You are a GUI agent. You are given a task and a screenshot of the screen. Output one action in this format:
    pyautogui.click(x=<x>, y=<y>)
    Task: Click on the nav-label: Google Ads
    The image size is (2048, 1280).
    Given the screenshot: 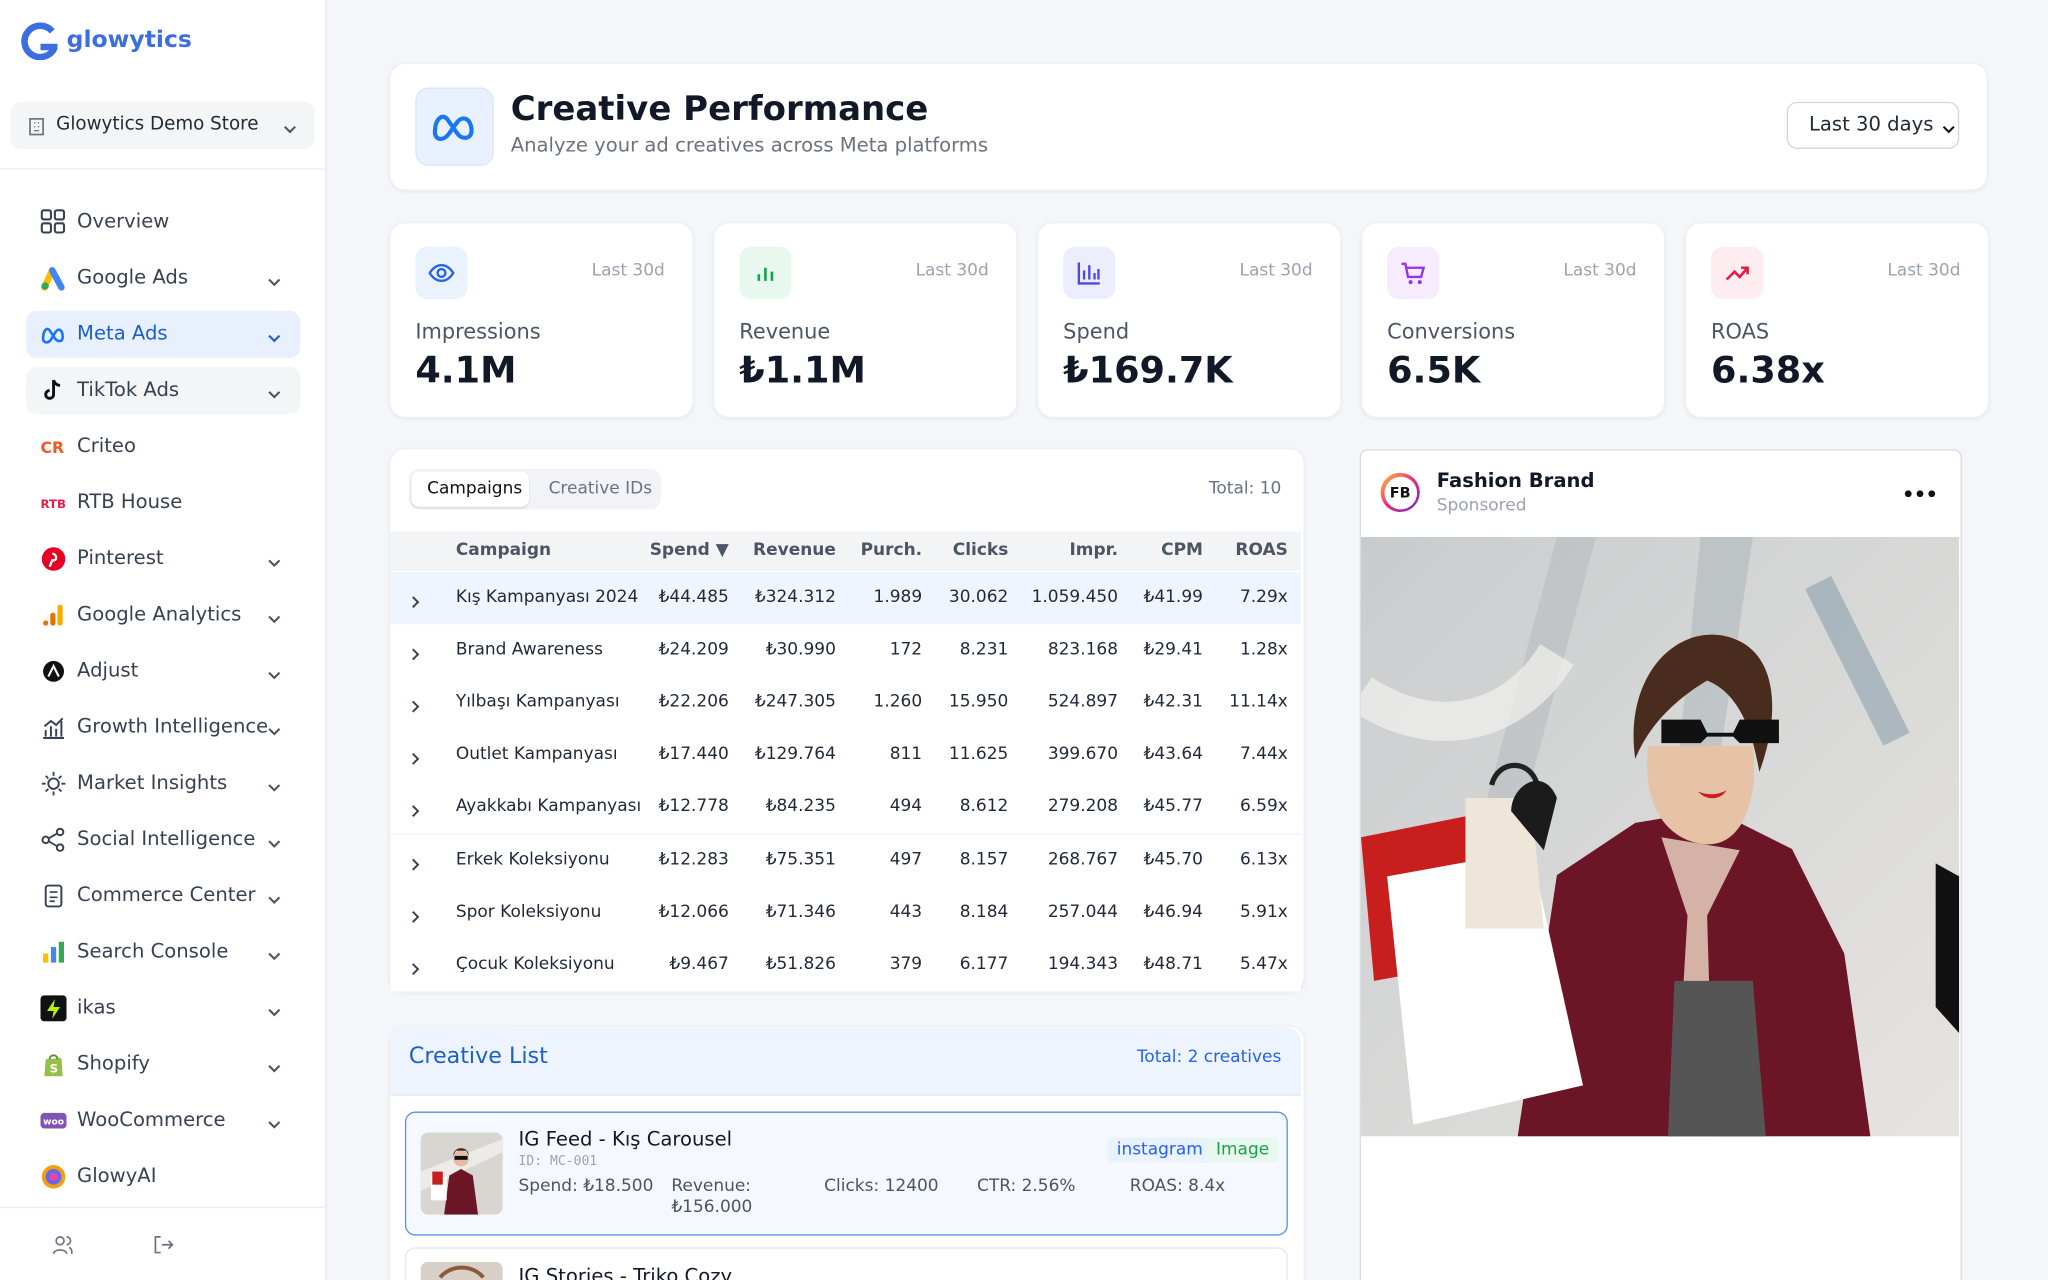 What is the action you would take?
    pyautogui.click(x=133, y=277)
    